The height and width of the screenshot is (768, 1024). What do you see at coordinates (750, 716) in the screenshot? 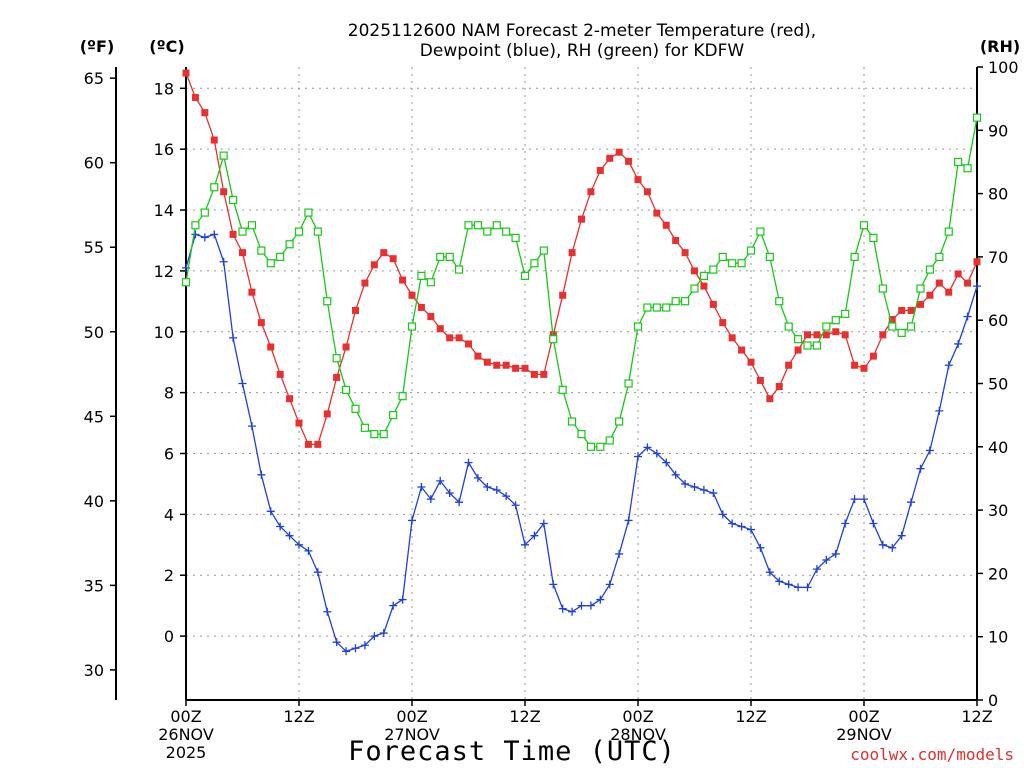
I see `x-tick-label: 12Z` at bounding box center [750, 716].